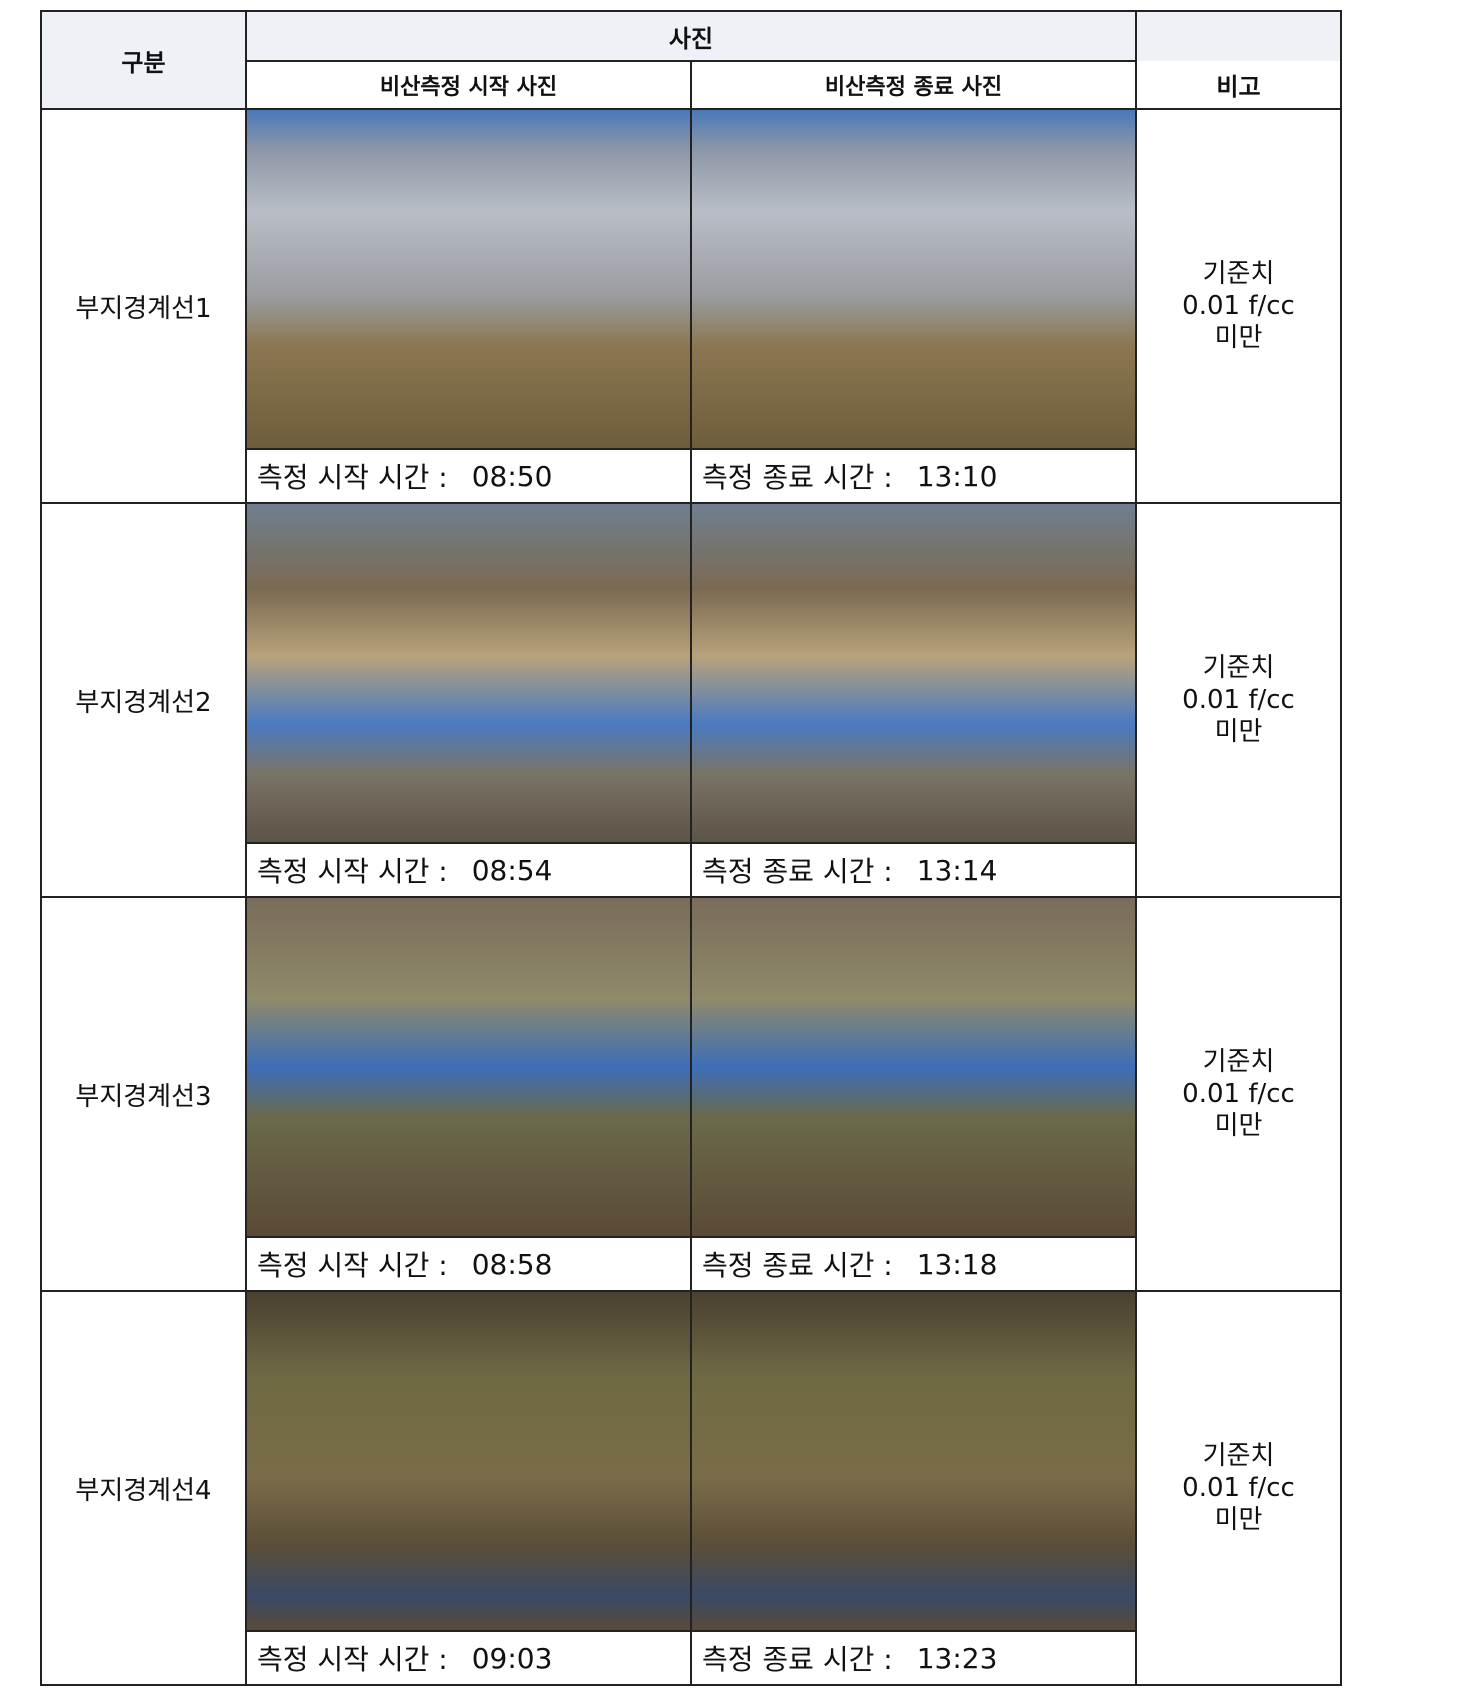 The image size is (1458, 1696). What do you see at coordinates (512, 1264) in the screenshot?
I see `caption-time: 08:58` at bounding box center [512, 1264].